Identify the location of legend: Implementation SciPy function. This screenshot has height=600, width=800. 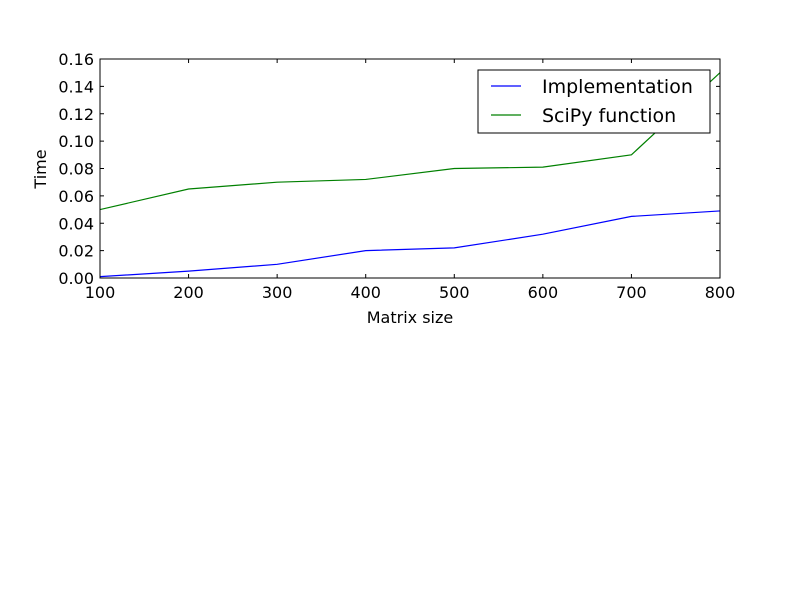
(594, 101).